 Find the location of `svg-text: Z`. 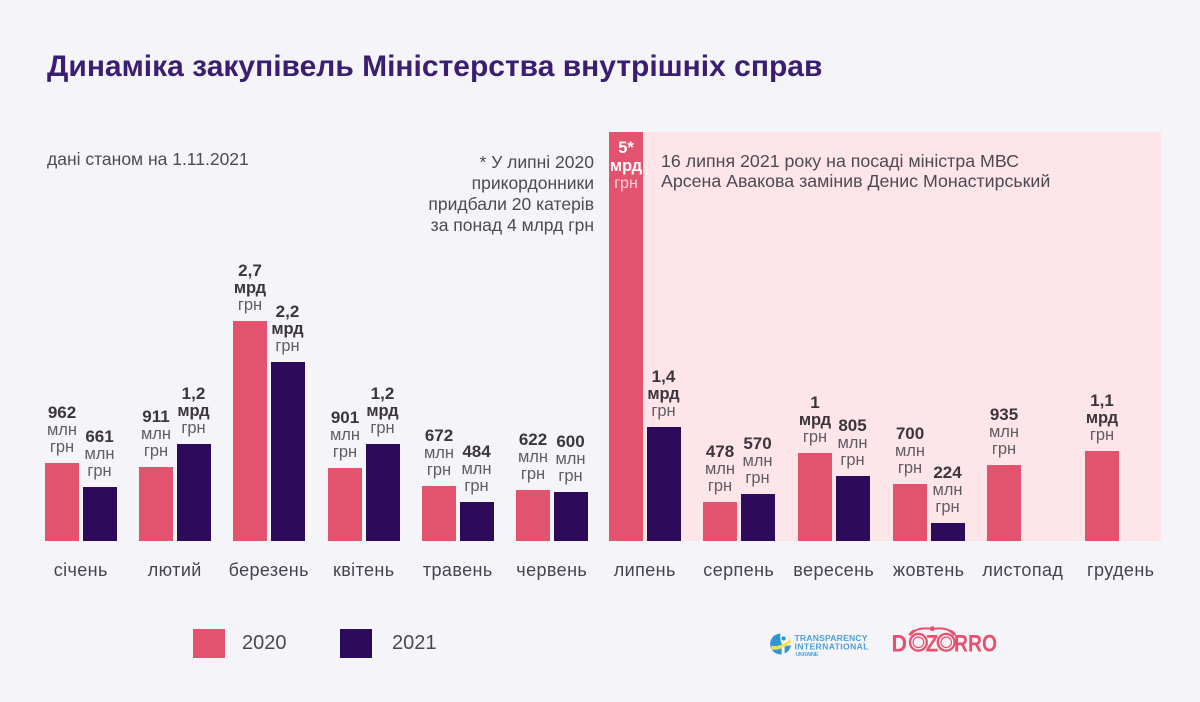

svg-text: Z is located at coordinates (932, 644).